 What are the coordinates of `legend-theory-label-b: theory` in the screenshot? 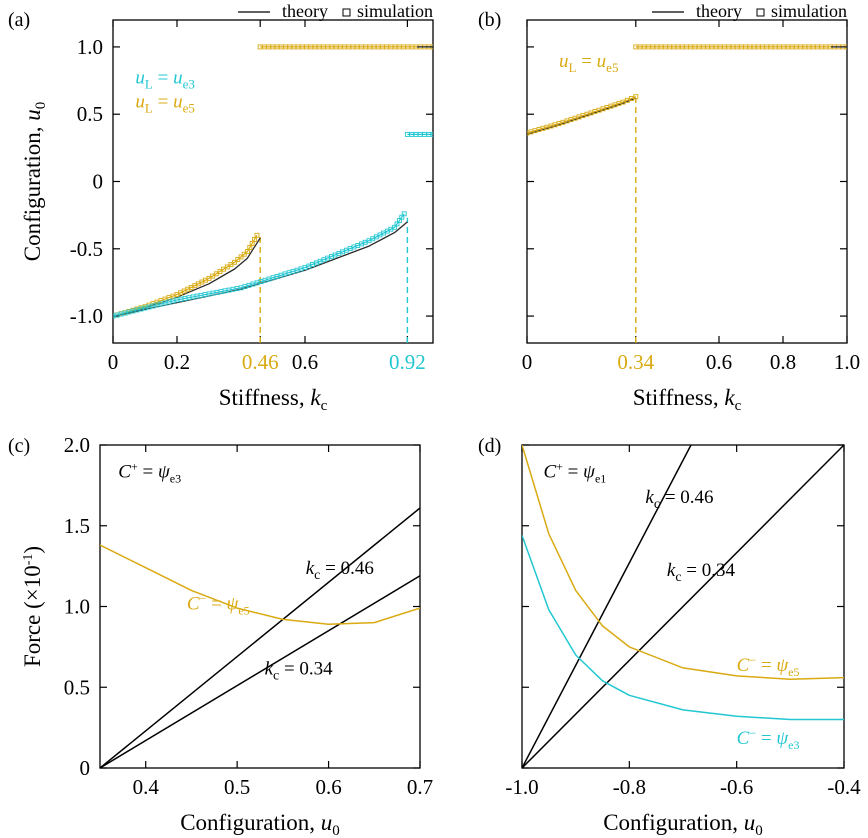 It's located at (719, 11).